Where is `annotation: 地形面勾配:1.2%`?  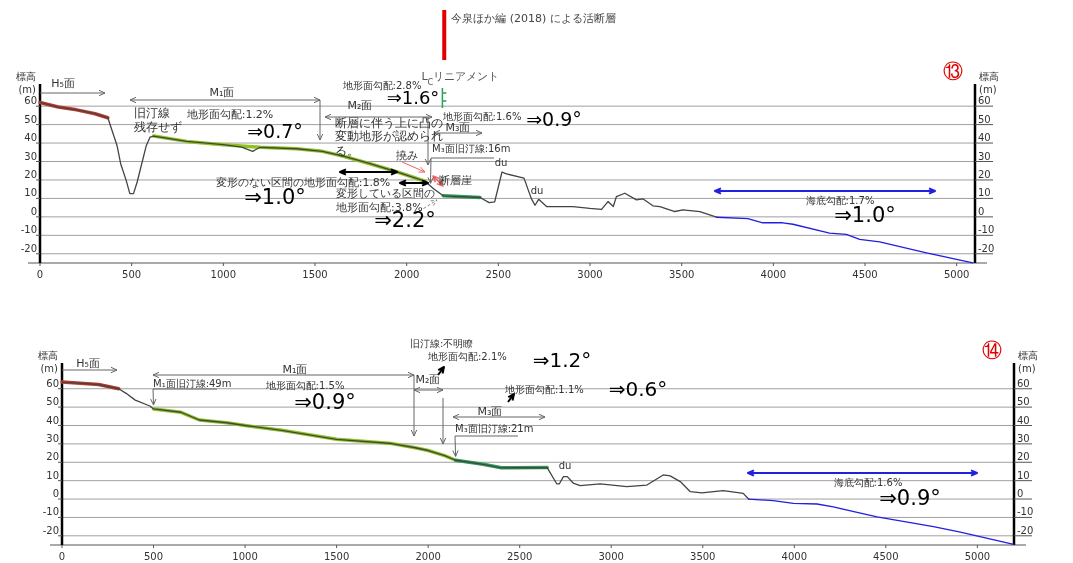
annotation: 地形面勾配:1.2% is located at coordinates (229, 114).